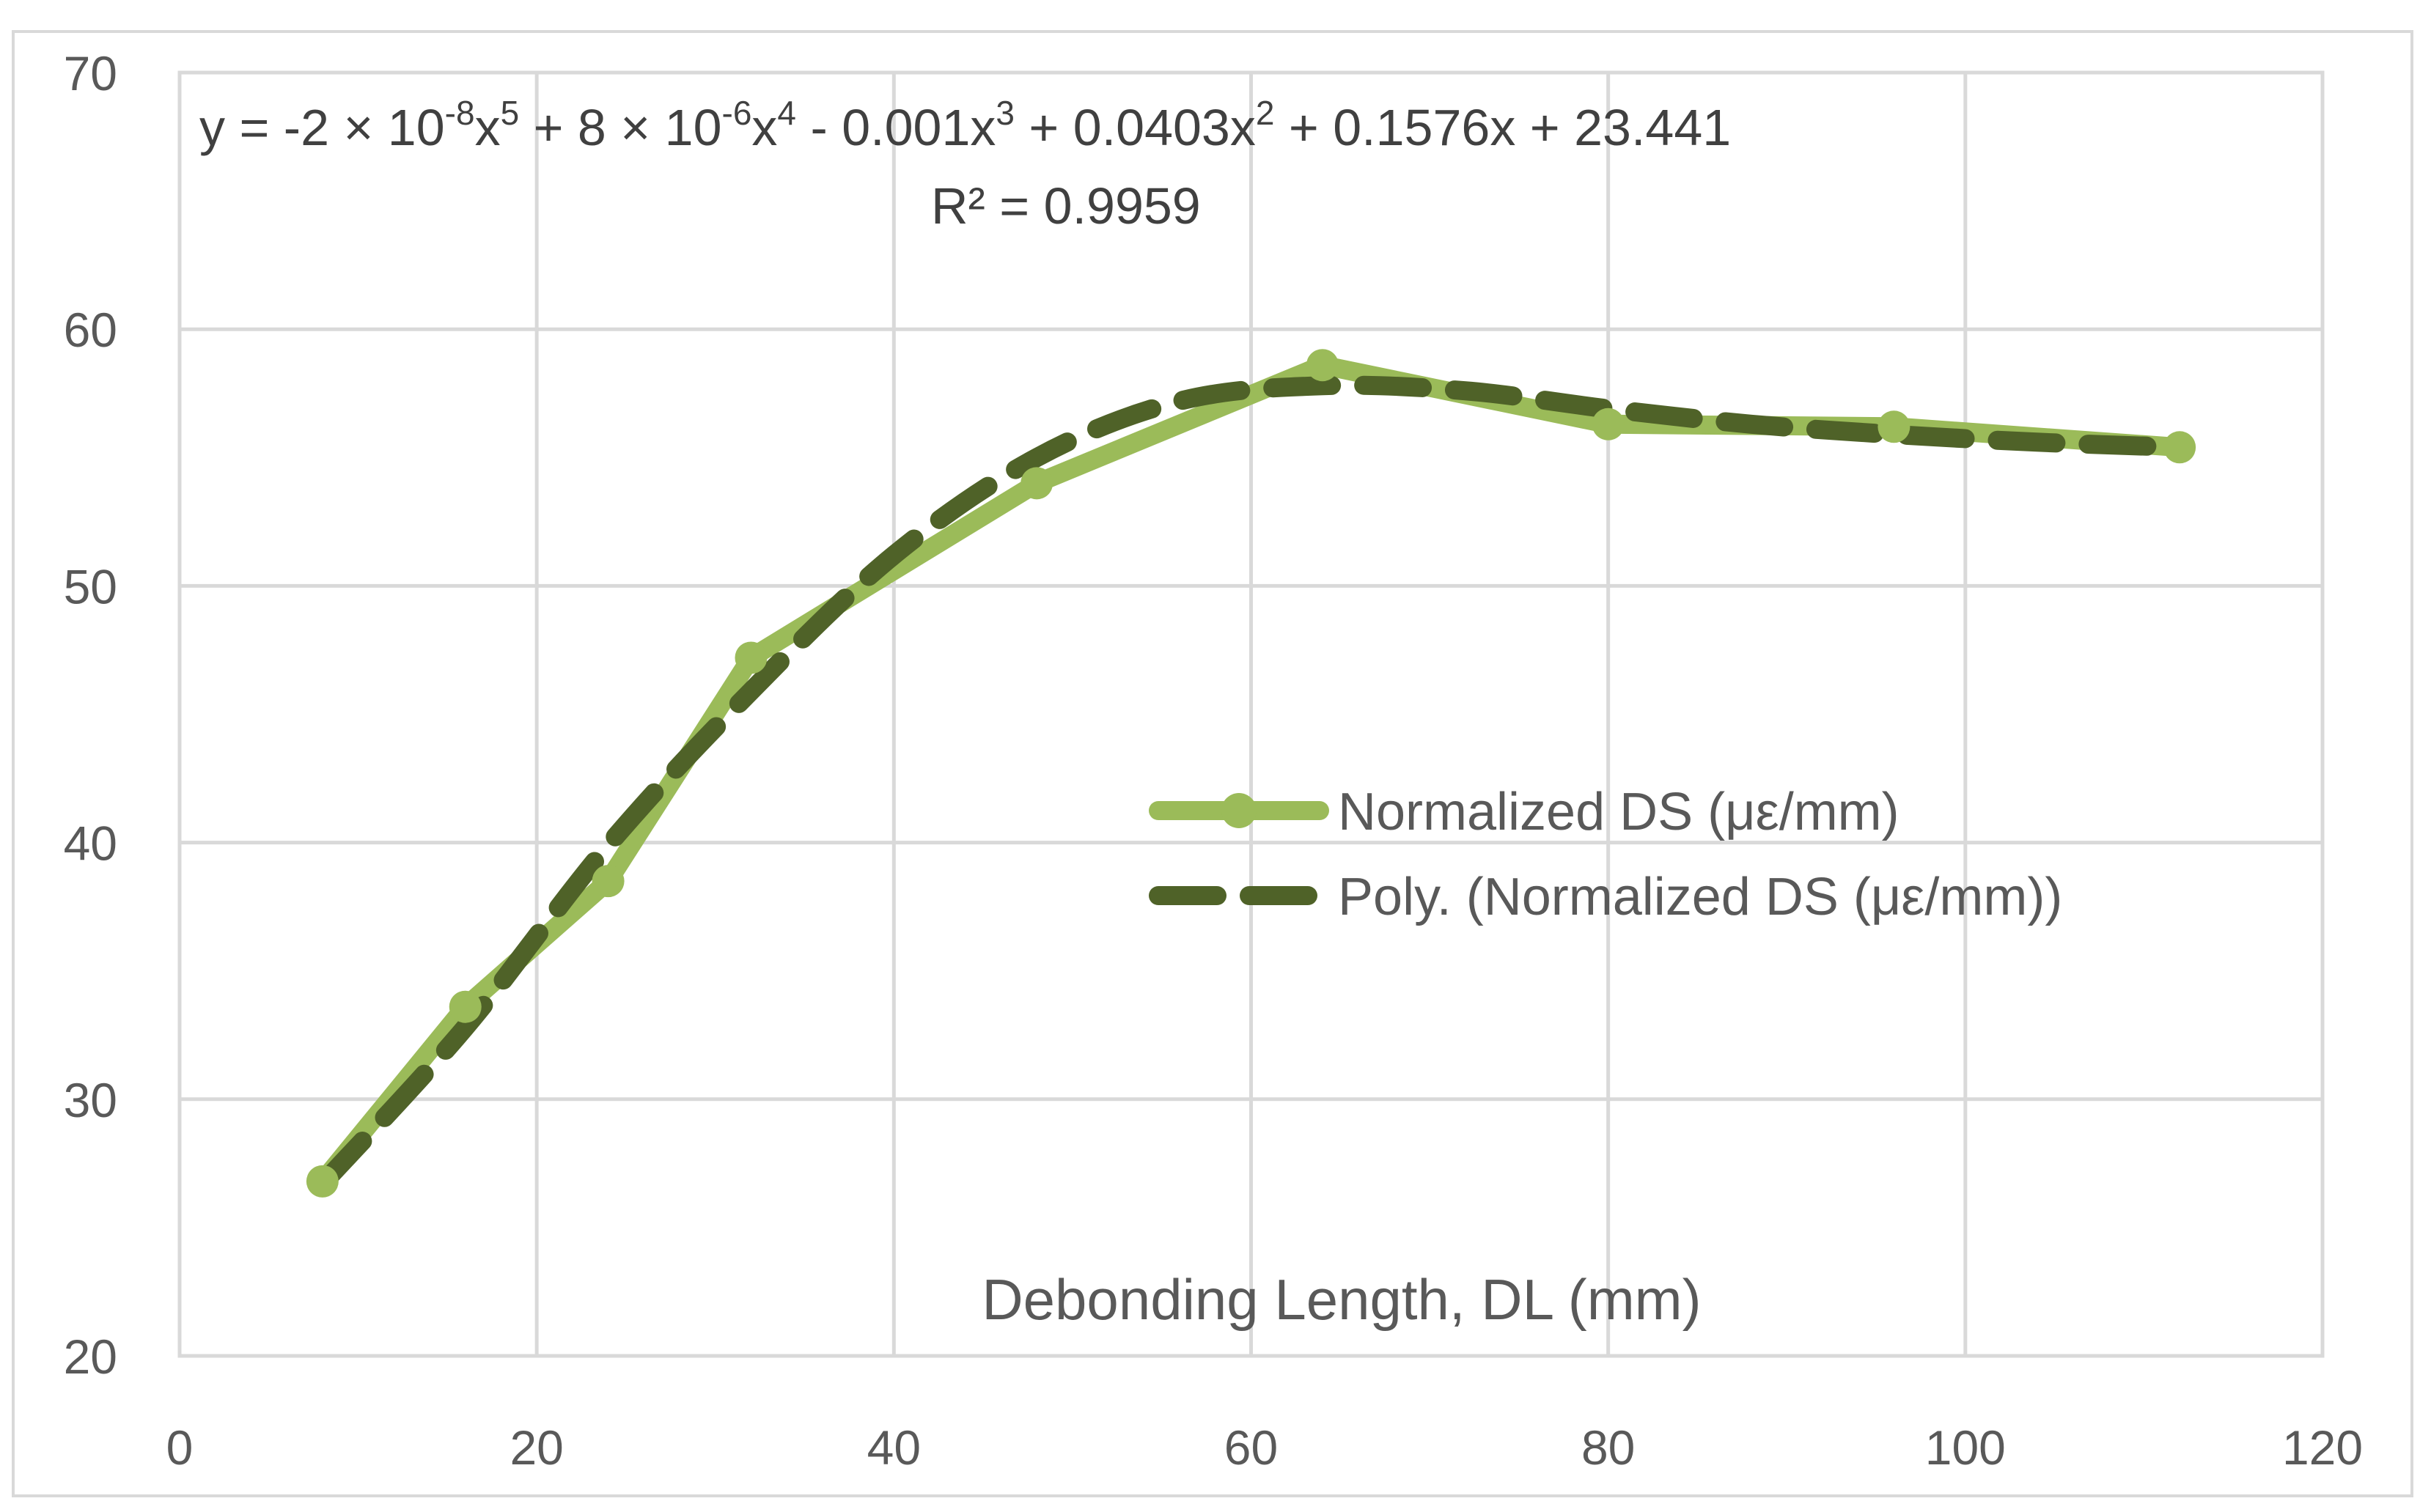 This screenshot has height=1512, width=2431. I want to click on eq-x-1: x, so click(488, 127).